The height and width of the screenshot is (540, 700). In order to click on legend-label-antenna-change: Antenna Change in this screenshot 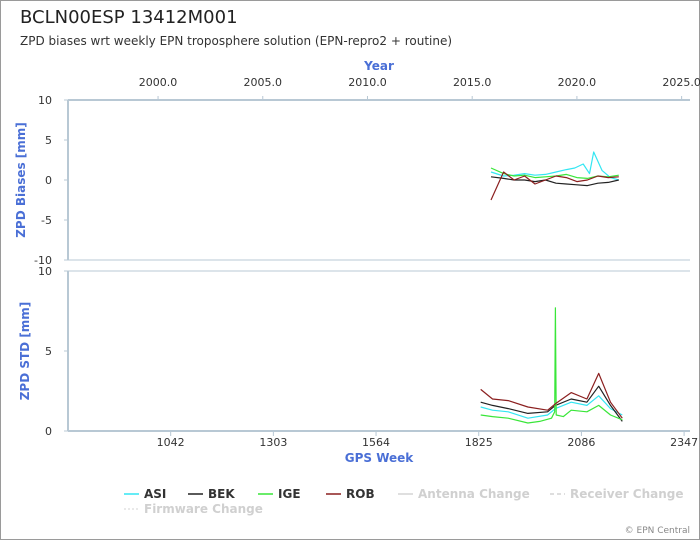, I will do `click(474, 494)`.